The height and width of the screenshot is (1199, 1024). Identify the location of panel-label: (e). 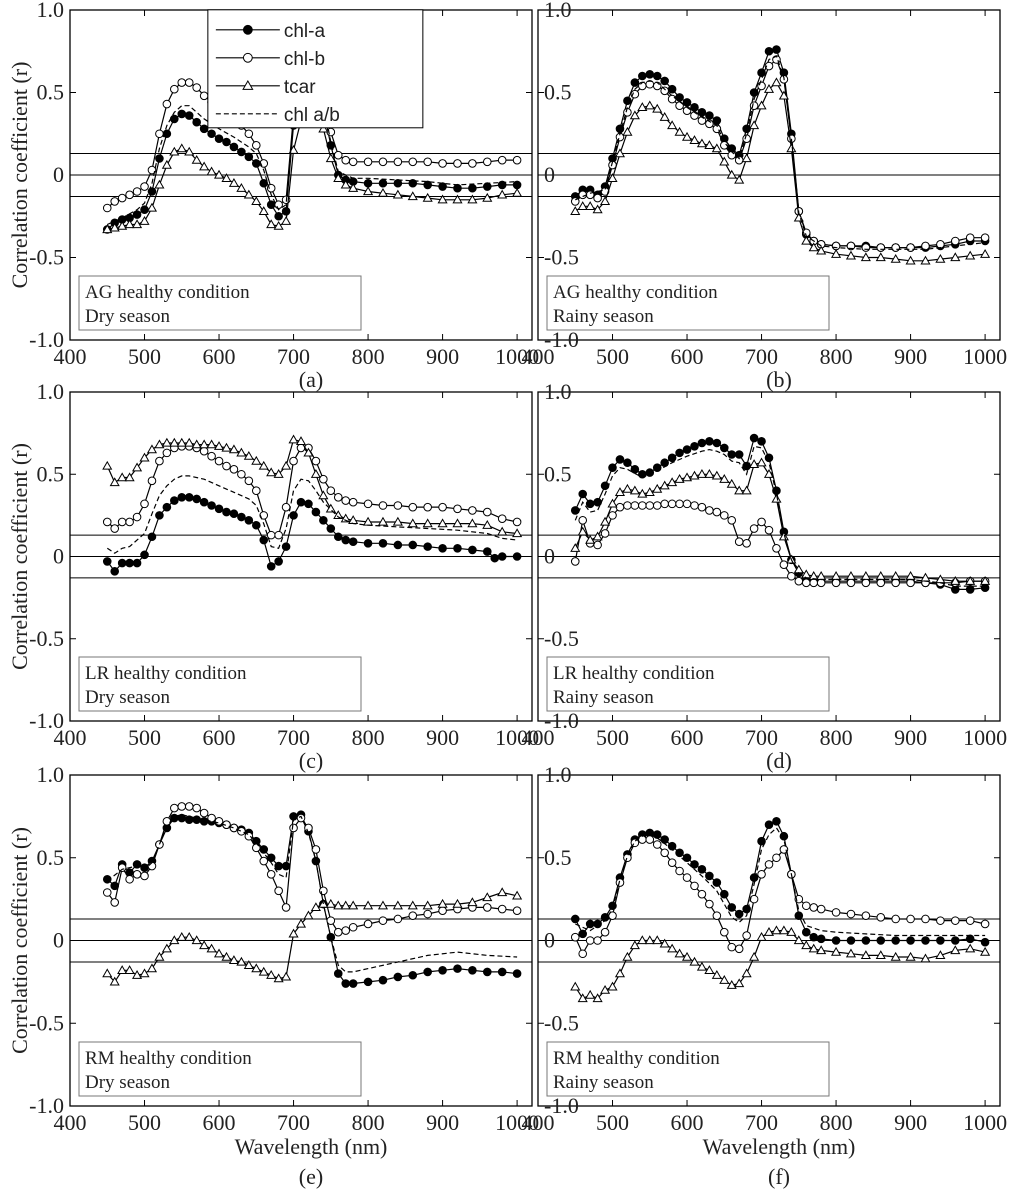
(311, 1176).